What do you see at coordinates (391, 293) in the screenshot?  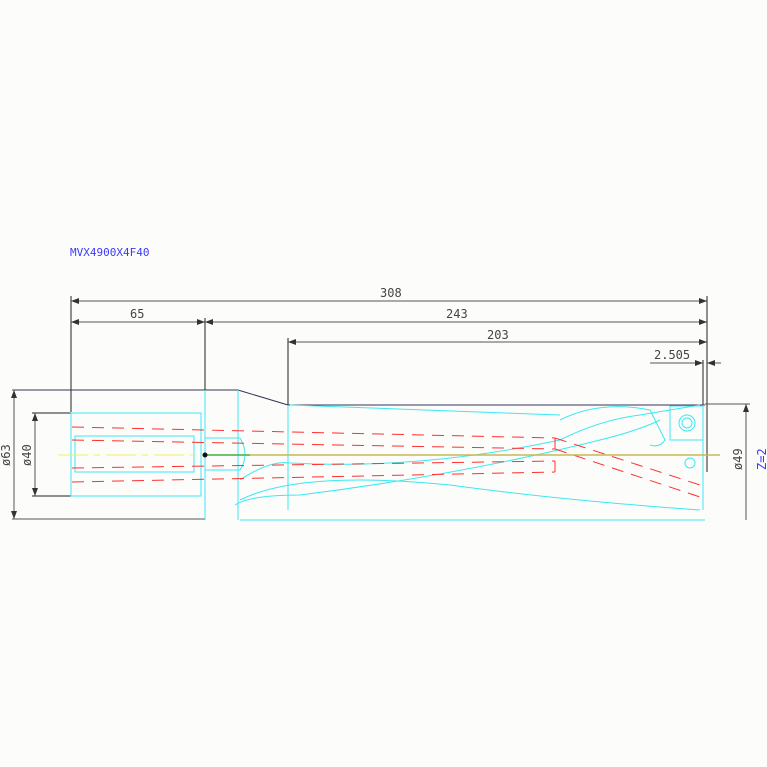 I see `svg-text: 308` at bounding box center [391, 293].